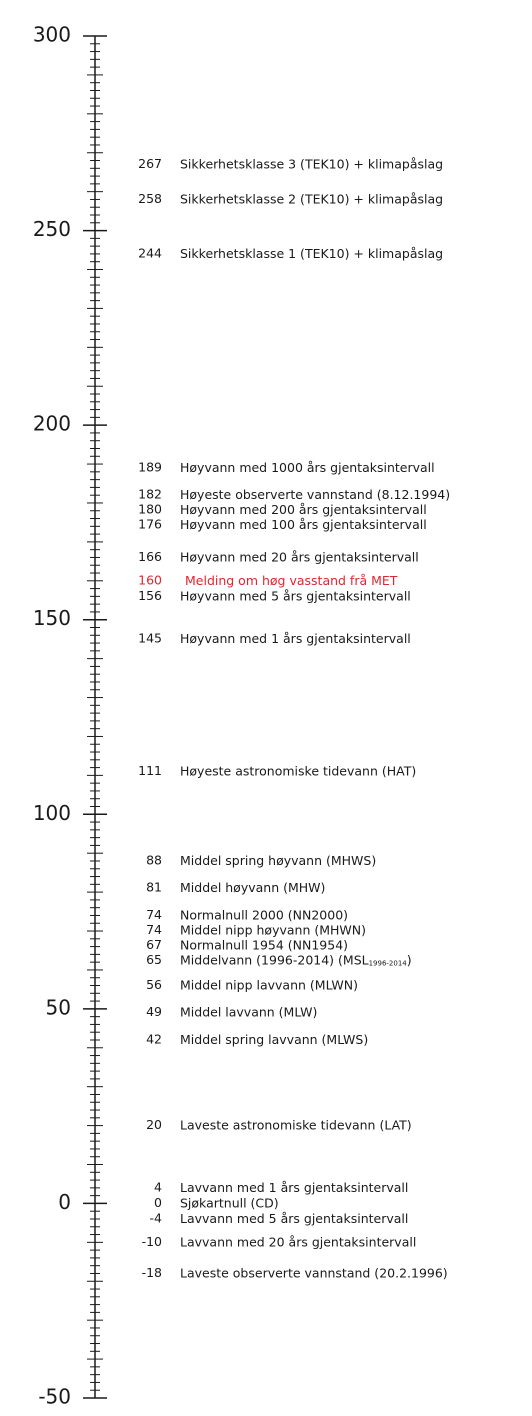 The width and height of the screenshot is (532, 1416). I want to click on level-label-text: Laveste observerte vannstand (20.2.1996), so click(314, 1272).